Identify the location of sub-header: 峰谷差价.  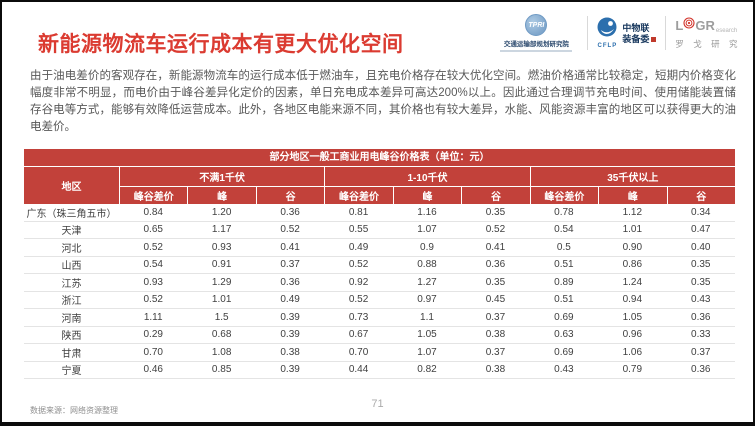
(359, 195).